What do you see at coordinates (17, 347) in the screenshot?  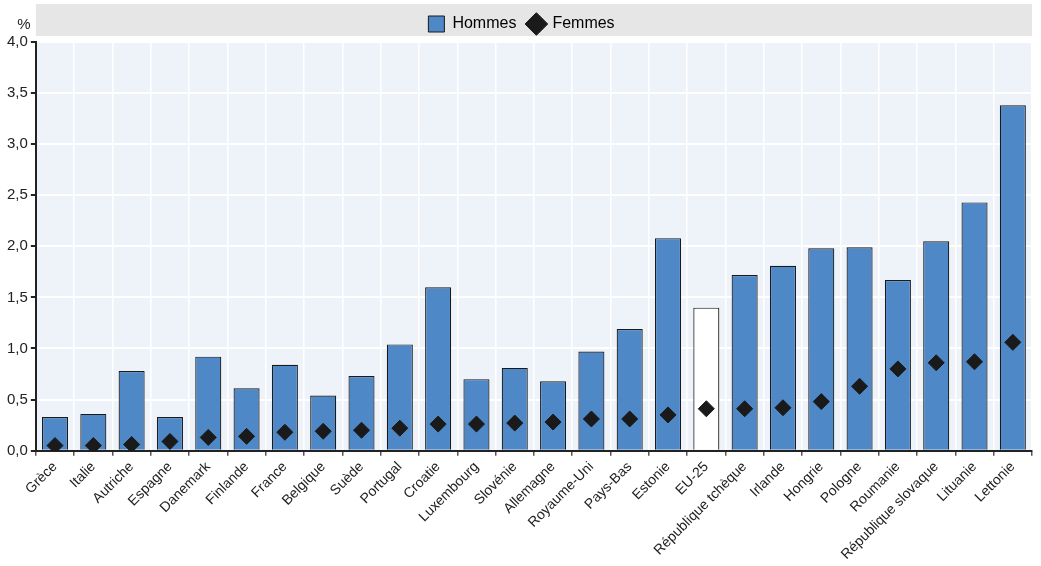 I see `y-tick-label: 1,0` at bounding box center [17, 347].